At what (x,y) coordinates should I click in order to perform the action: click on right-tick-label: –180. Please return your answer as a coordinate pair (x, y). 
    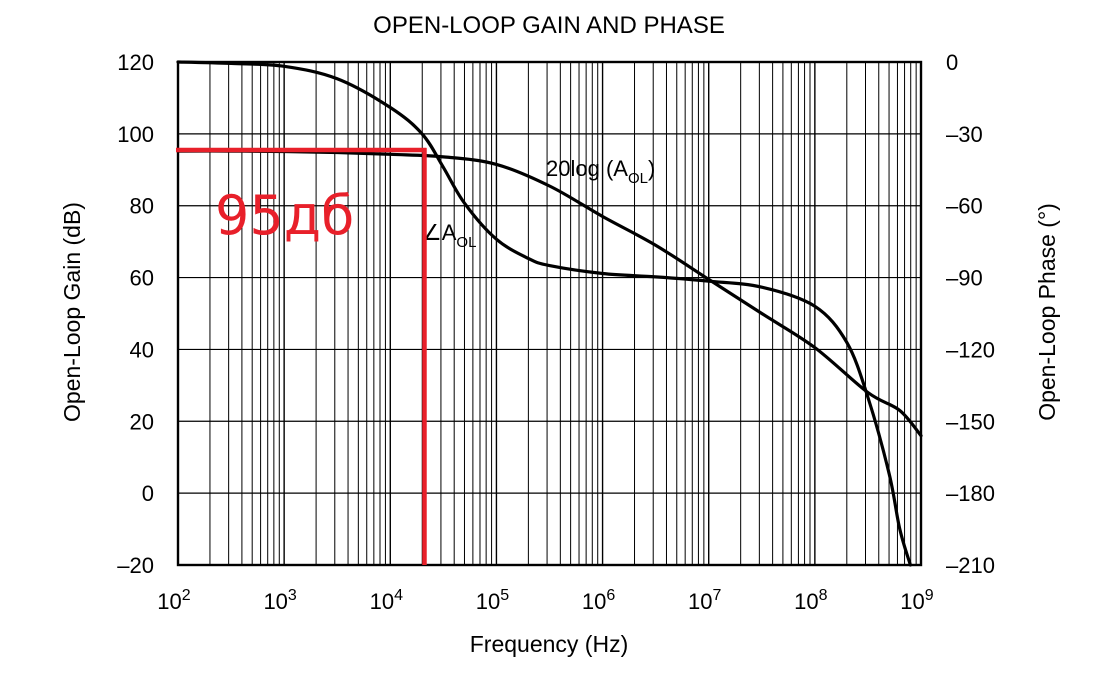
    Looking at the image, I should click on (970, 493).